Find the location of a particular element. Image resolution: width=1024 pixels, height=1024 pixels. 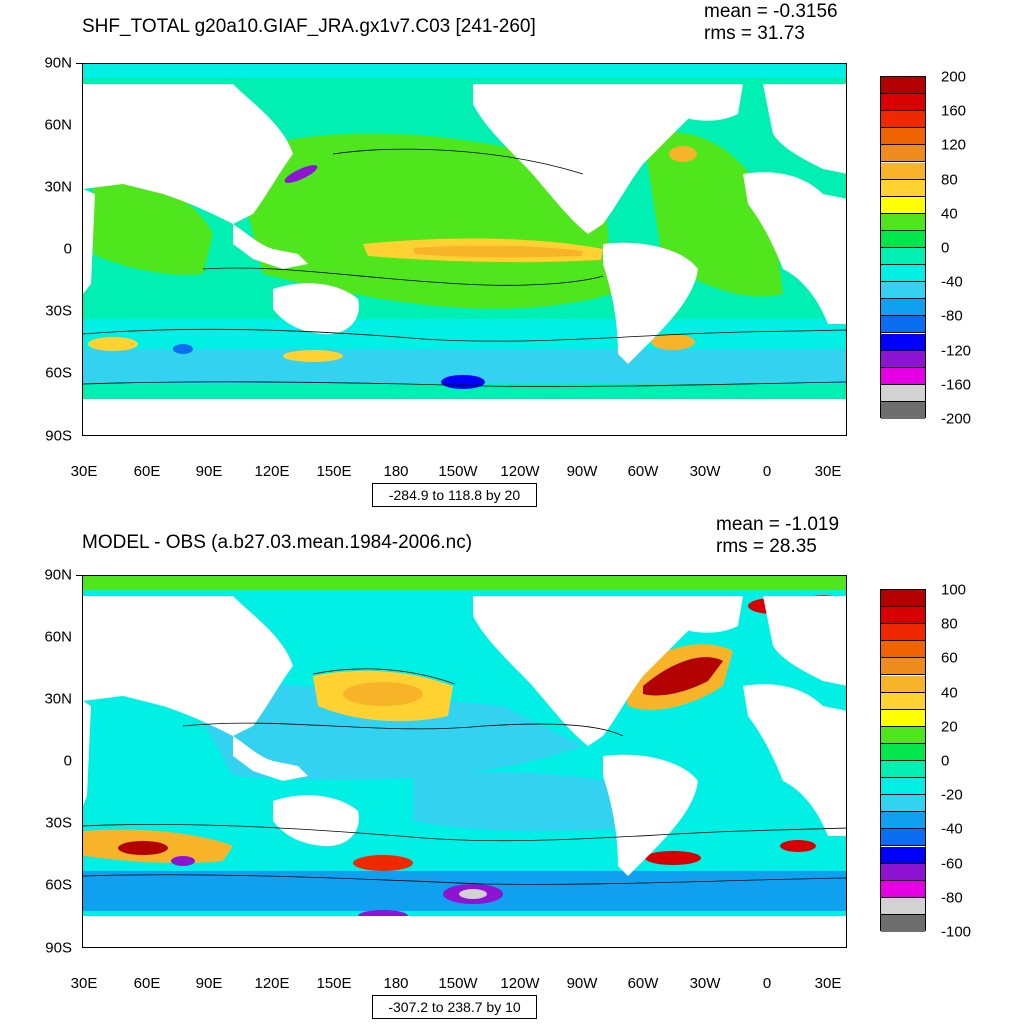

colorbar-label: 100 is located at coordinates (954, 590).